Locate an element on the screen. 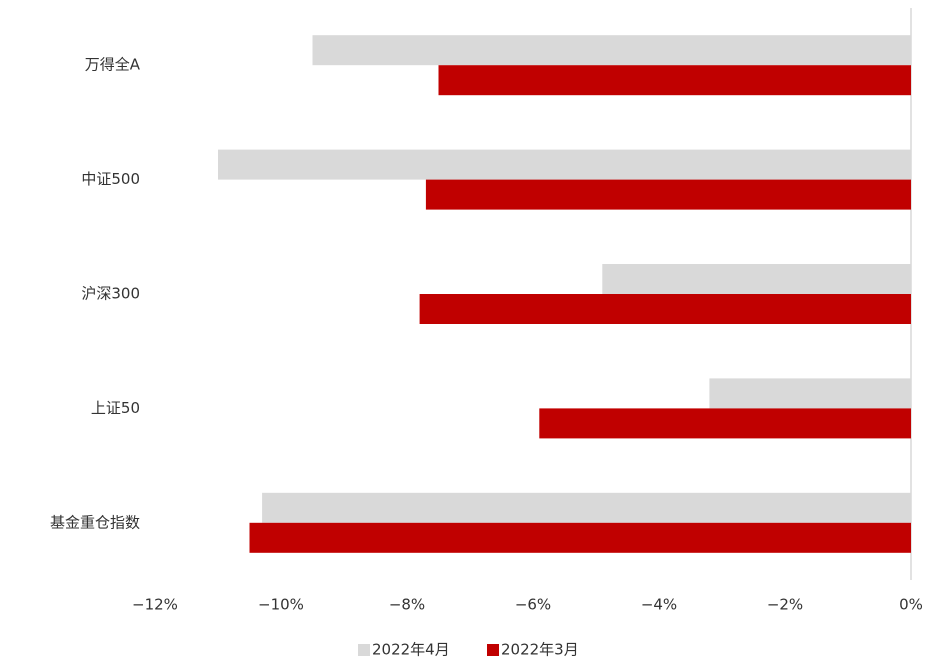 The image size is (929, 664). y-tick-label: 中证500 is located at coordinates (110, 179).